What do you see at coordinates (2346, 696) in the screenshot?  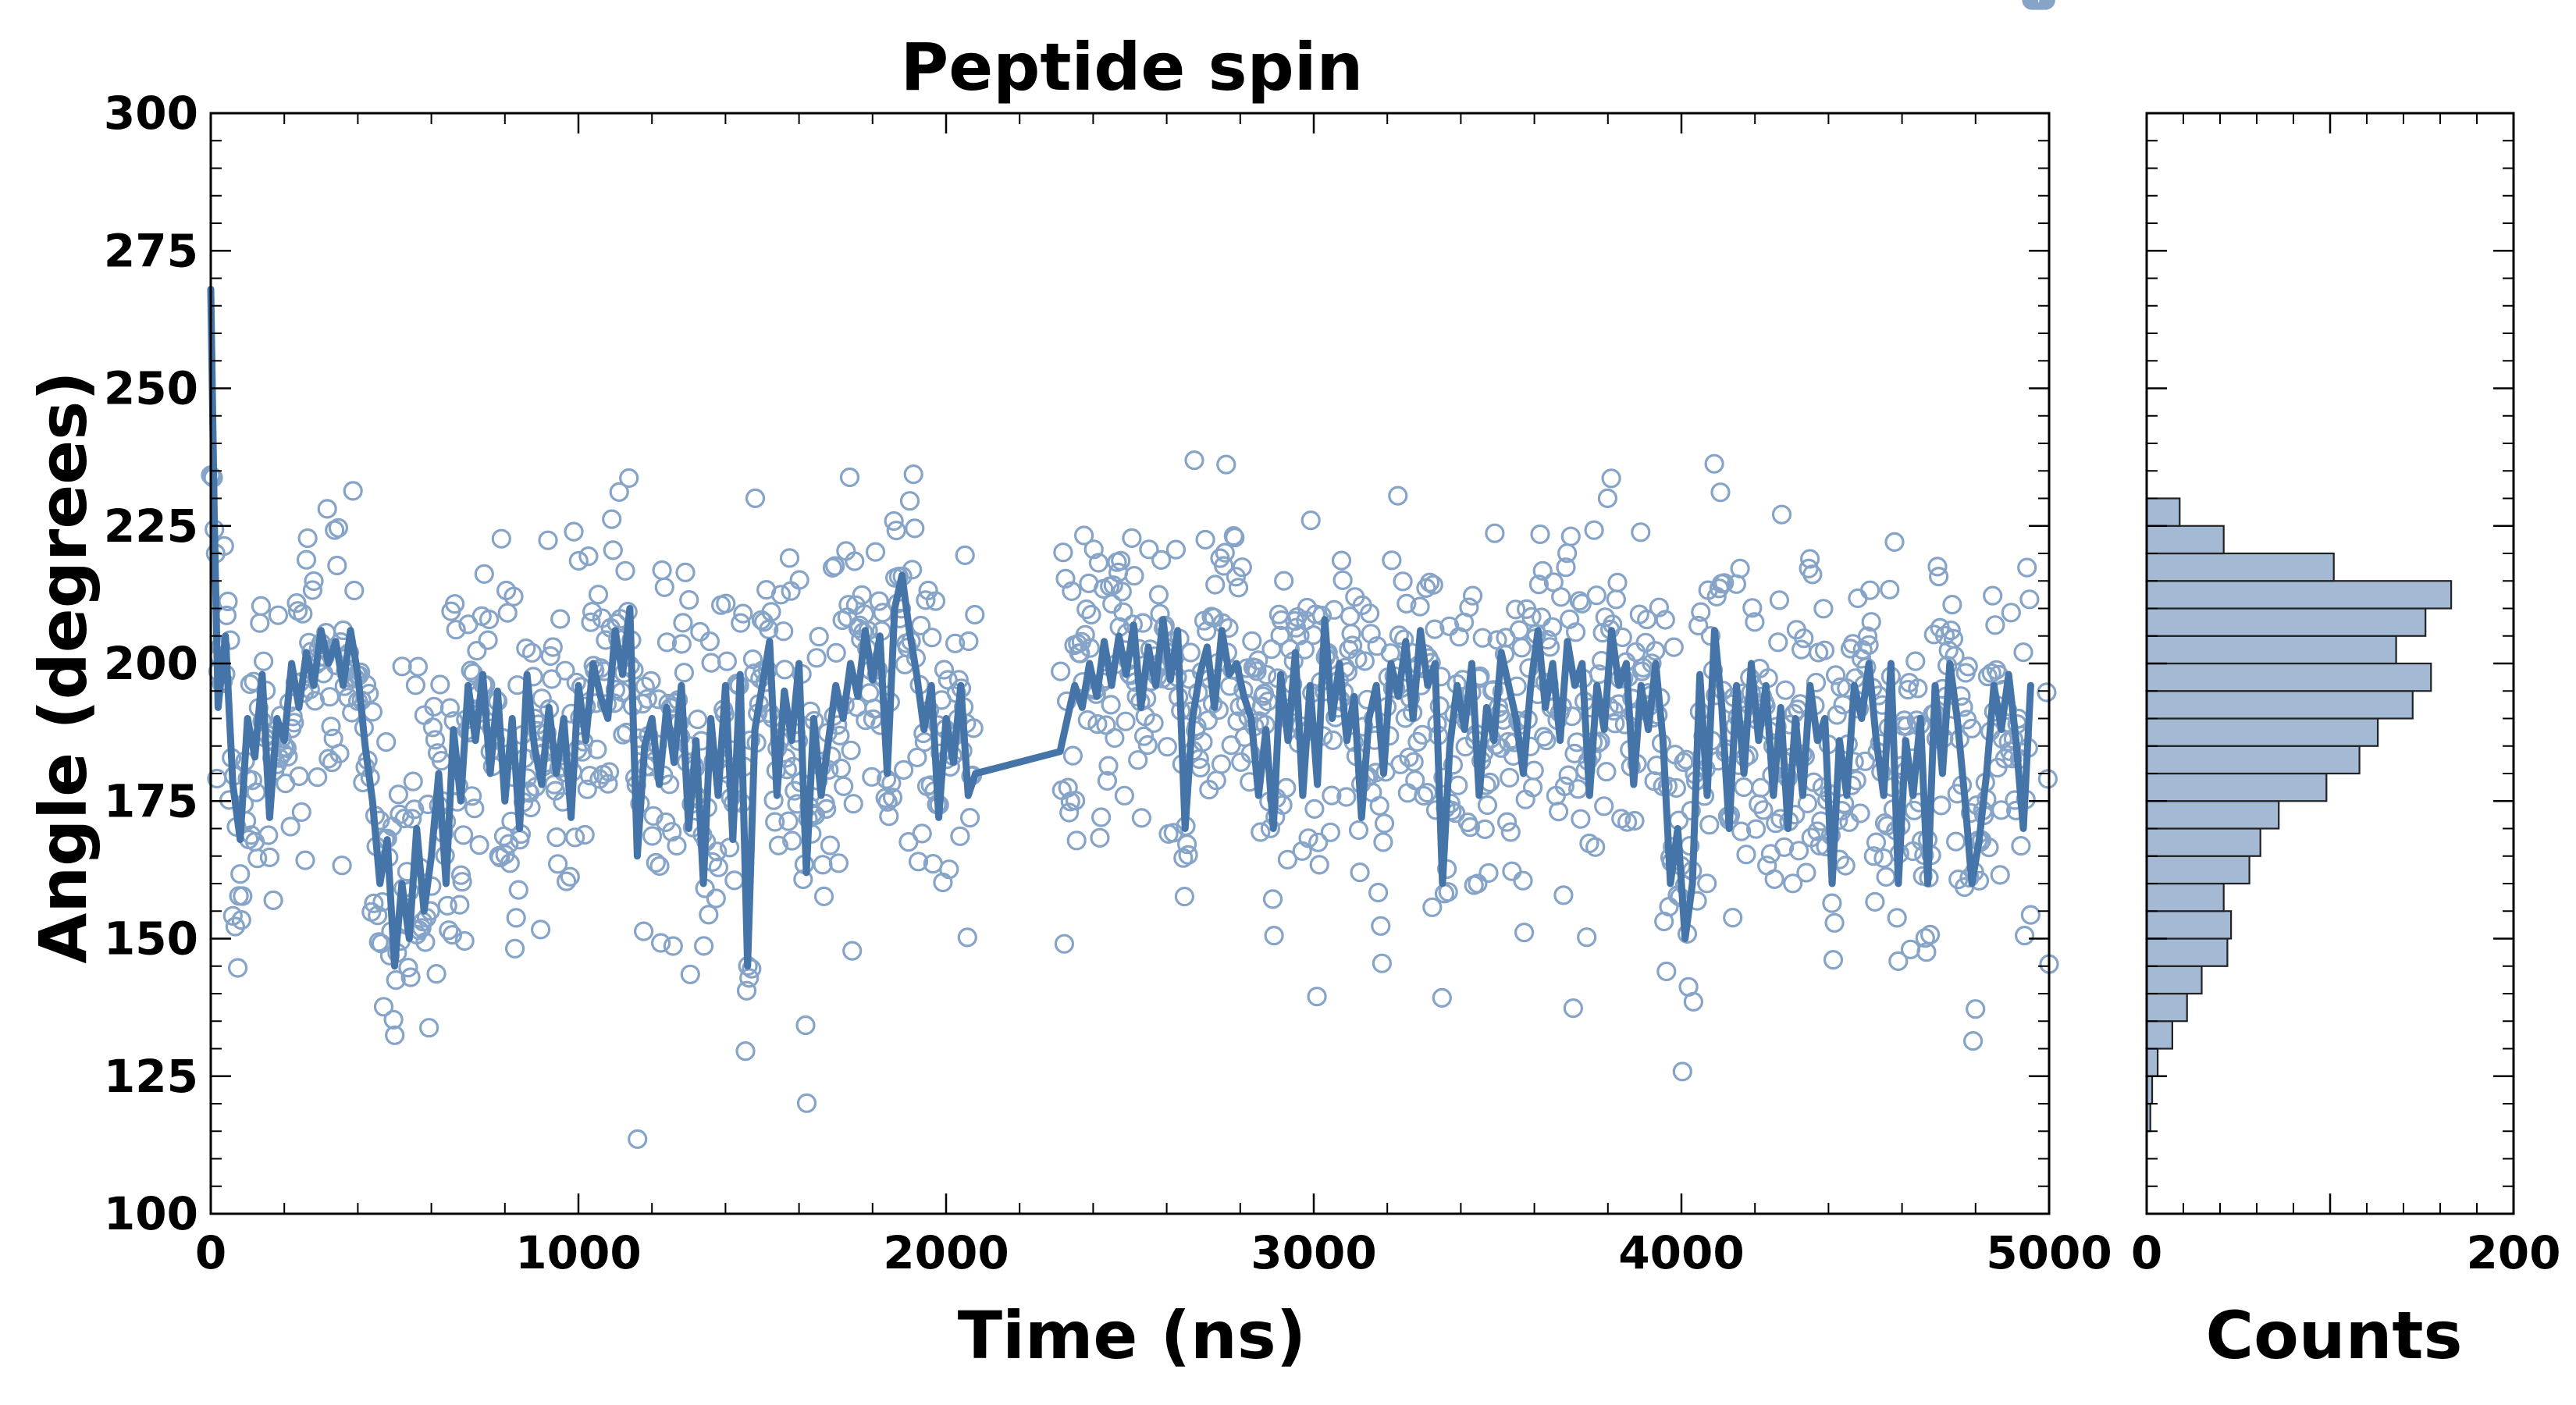 I see `histogram-x-ticks: 0 200` at bounding box center [2346, 696].